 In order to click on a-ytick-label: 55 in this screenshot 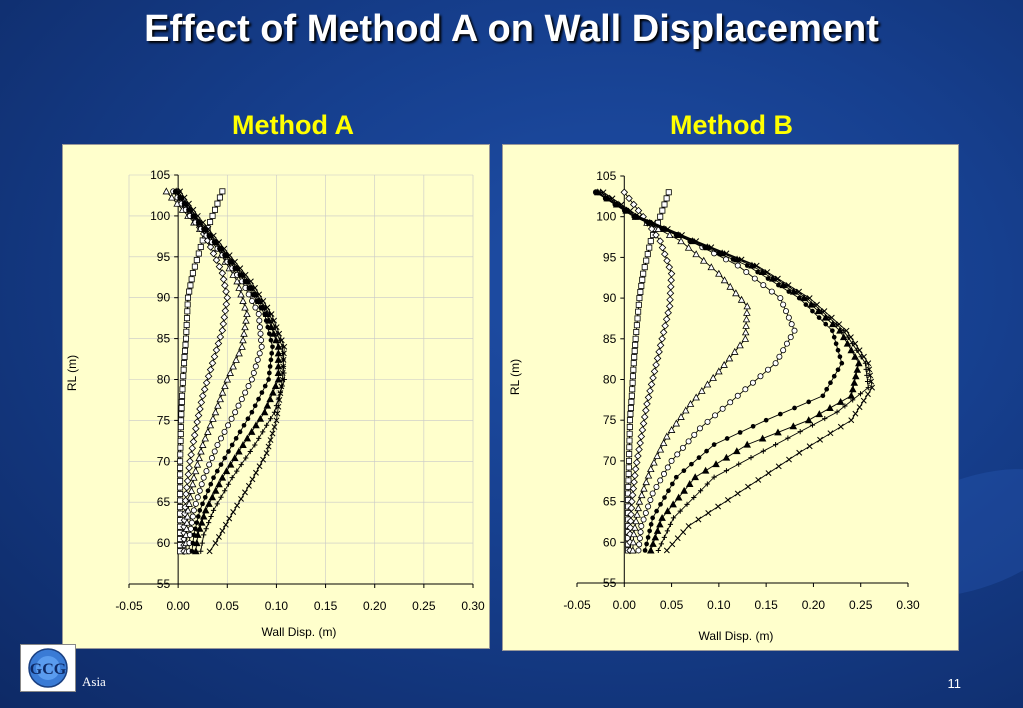, I will do `click(164, 584)`.